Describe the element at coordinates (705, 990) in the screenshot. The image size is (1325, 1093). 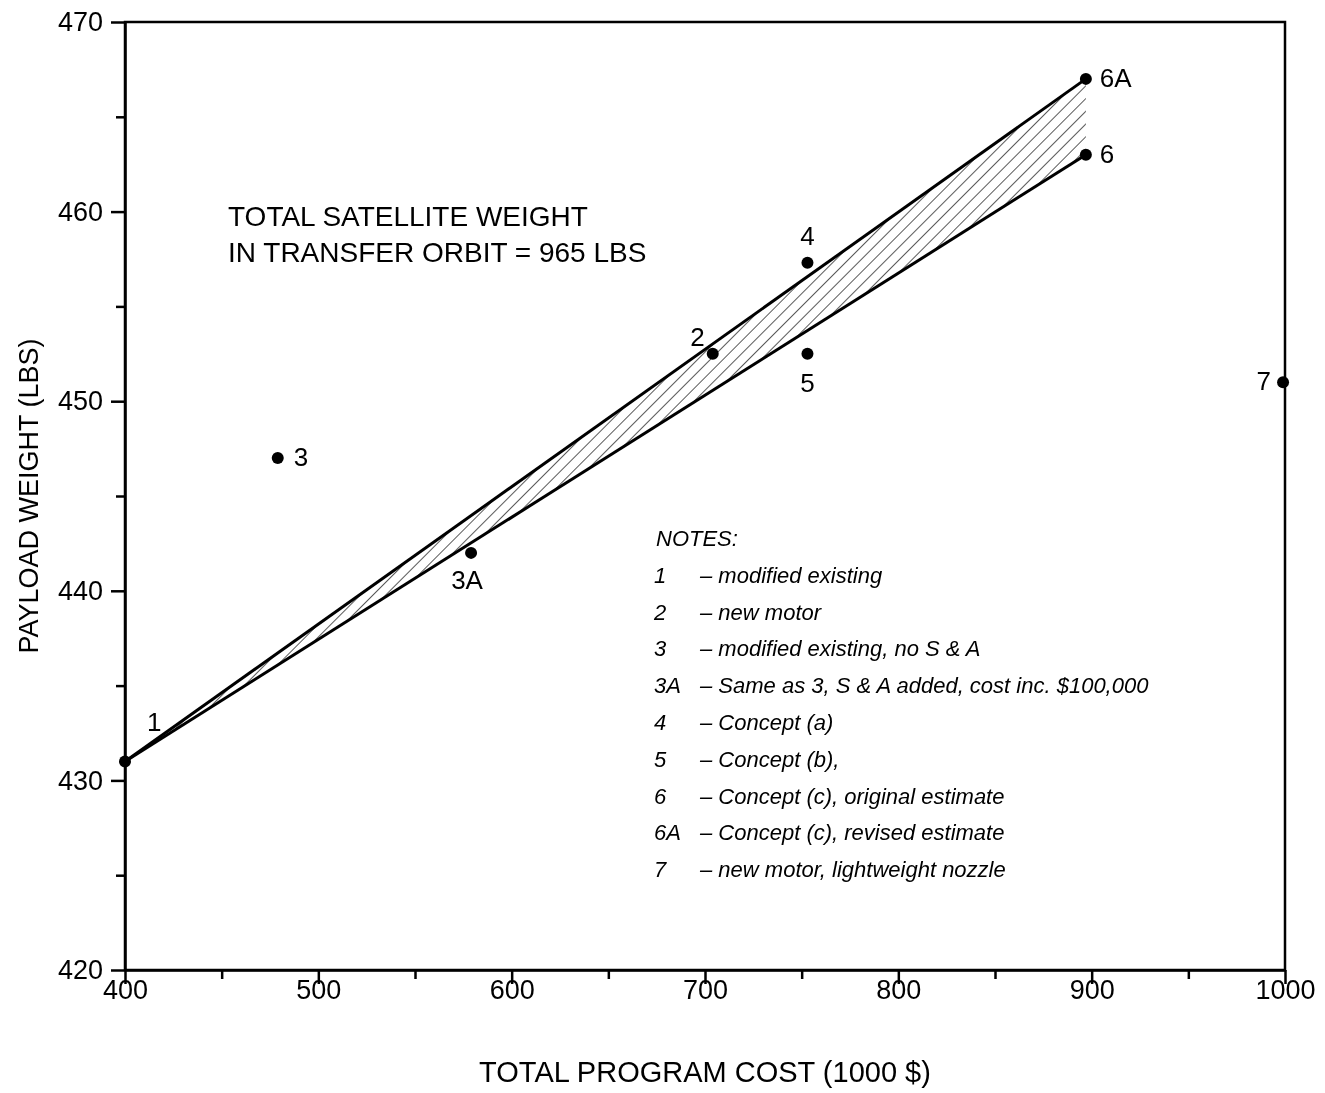
I see `x-tick-label: 700` at that location.